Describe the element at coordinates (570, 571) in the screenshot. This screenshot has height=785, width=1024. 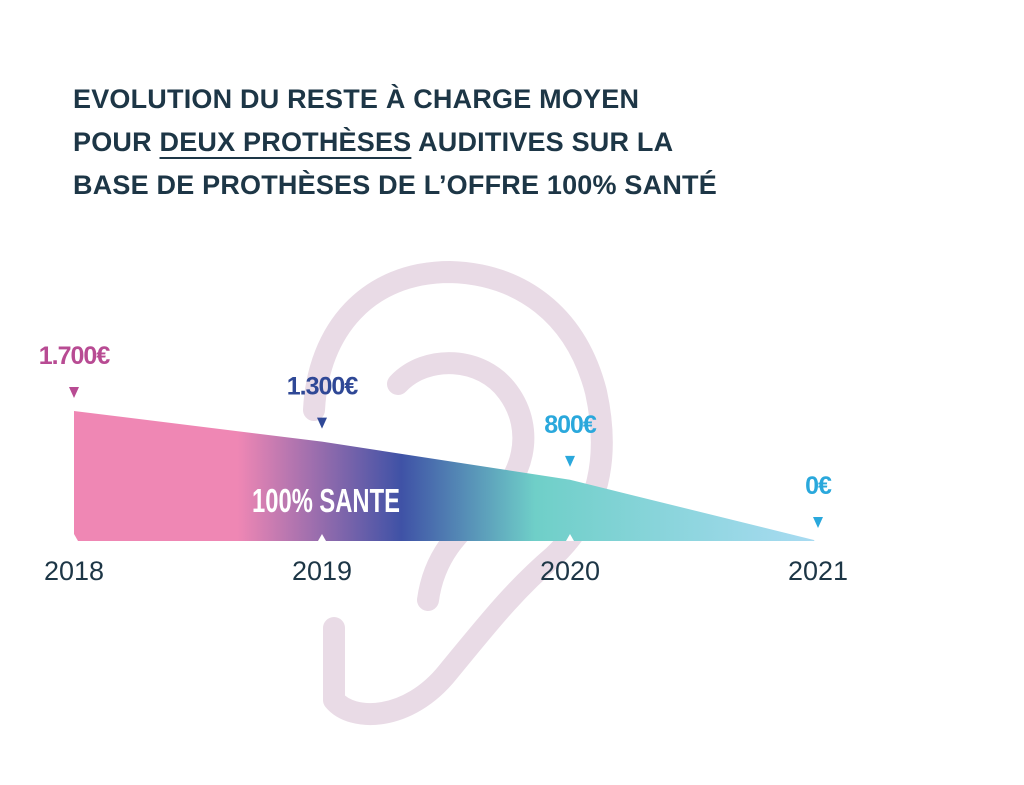
I see `year-tick-label: 2020` at that location.